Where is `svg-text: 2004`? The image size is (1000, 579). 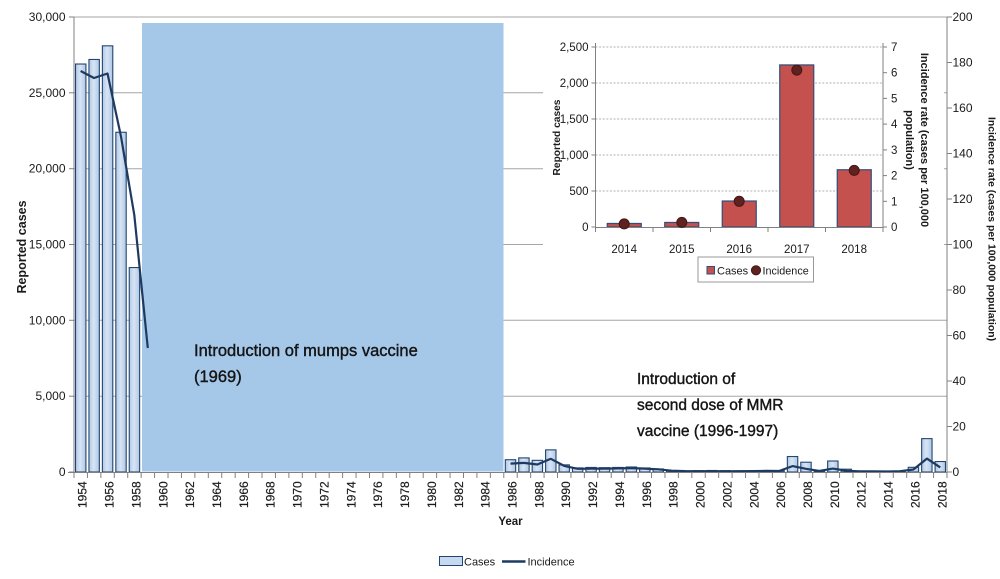 svg-text: 2004 is located at coordinates (754, 494).